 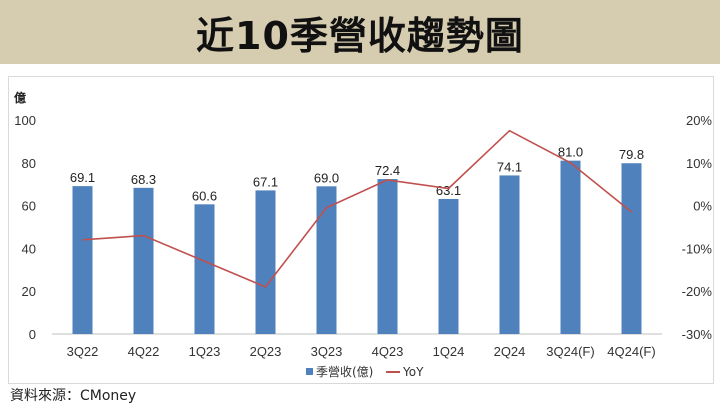 What do you see at coordinates (205, 351) in the screenshot?
I see `x-tick-label: 1Q23` at bounding box center [205, 351].